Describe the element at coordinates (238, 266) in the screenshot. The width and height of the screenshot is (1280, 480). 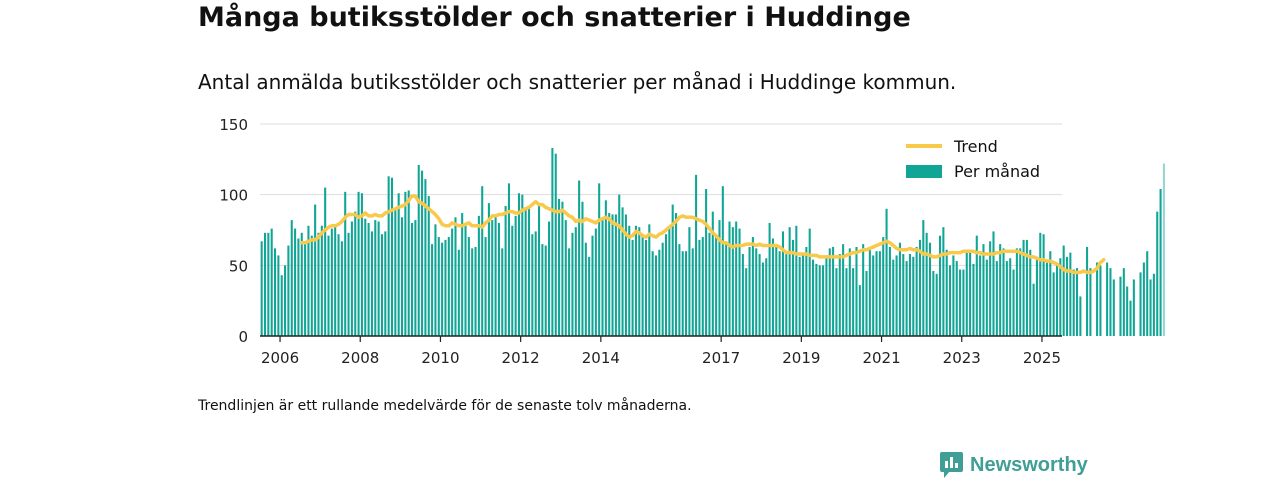
I see `y-tick-label: 50` at that location.